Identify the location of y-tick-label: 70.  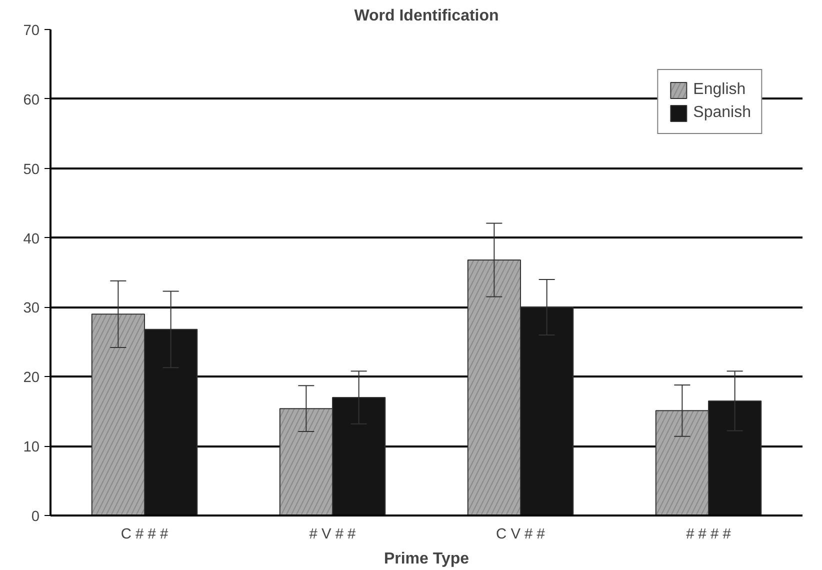
(31, 31).